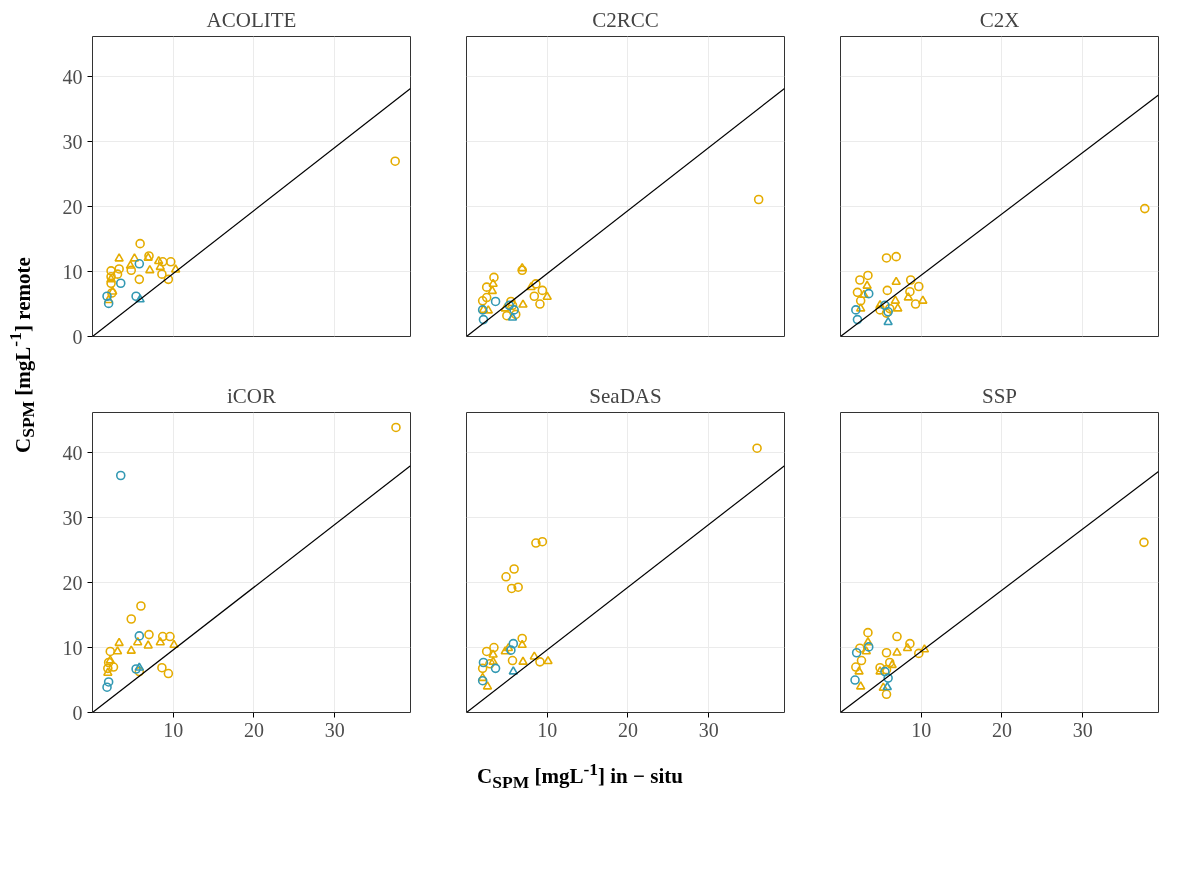  Describe the element at coordinates (999, 395) in the screenshot. I see `chart-title: SSP` at that location.